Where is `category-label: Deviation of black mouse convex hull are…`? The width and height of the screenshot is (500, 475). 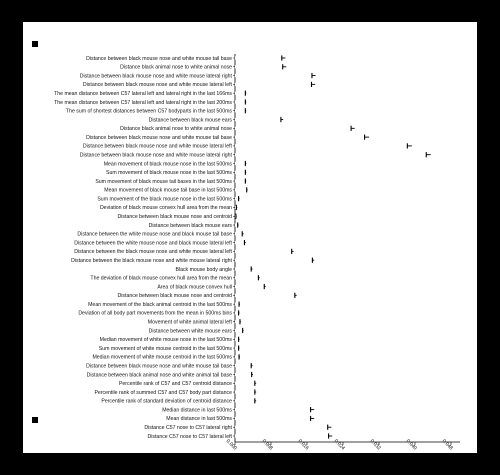 category-label: Deviation of black mouse convex hull are… is located at coordinates (166, 208).